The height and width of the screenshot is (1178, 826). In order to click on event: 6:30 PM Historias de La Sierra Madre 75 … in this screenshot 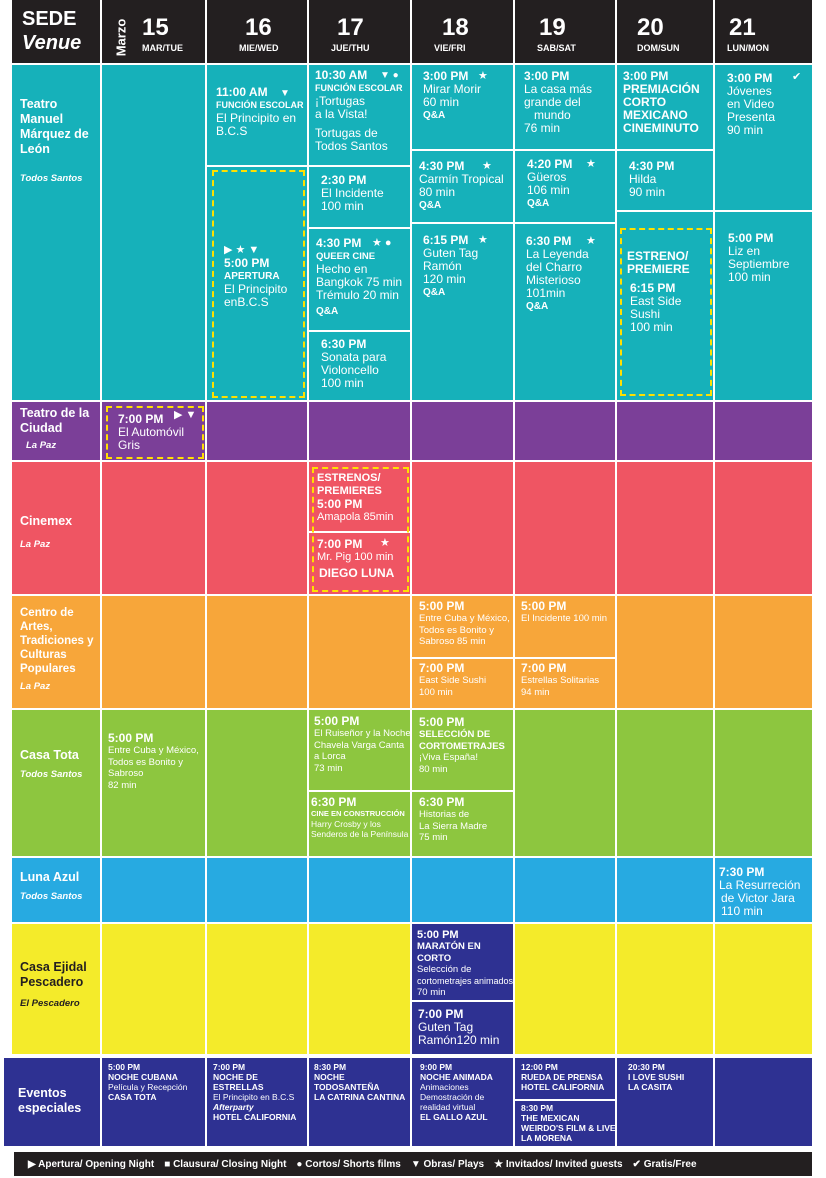, I will do `click(467, 819)`.